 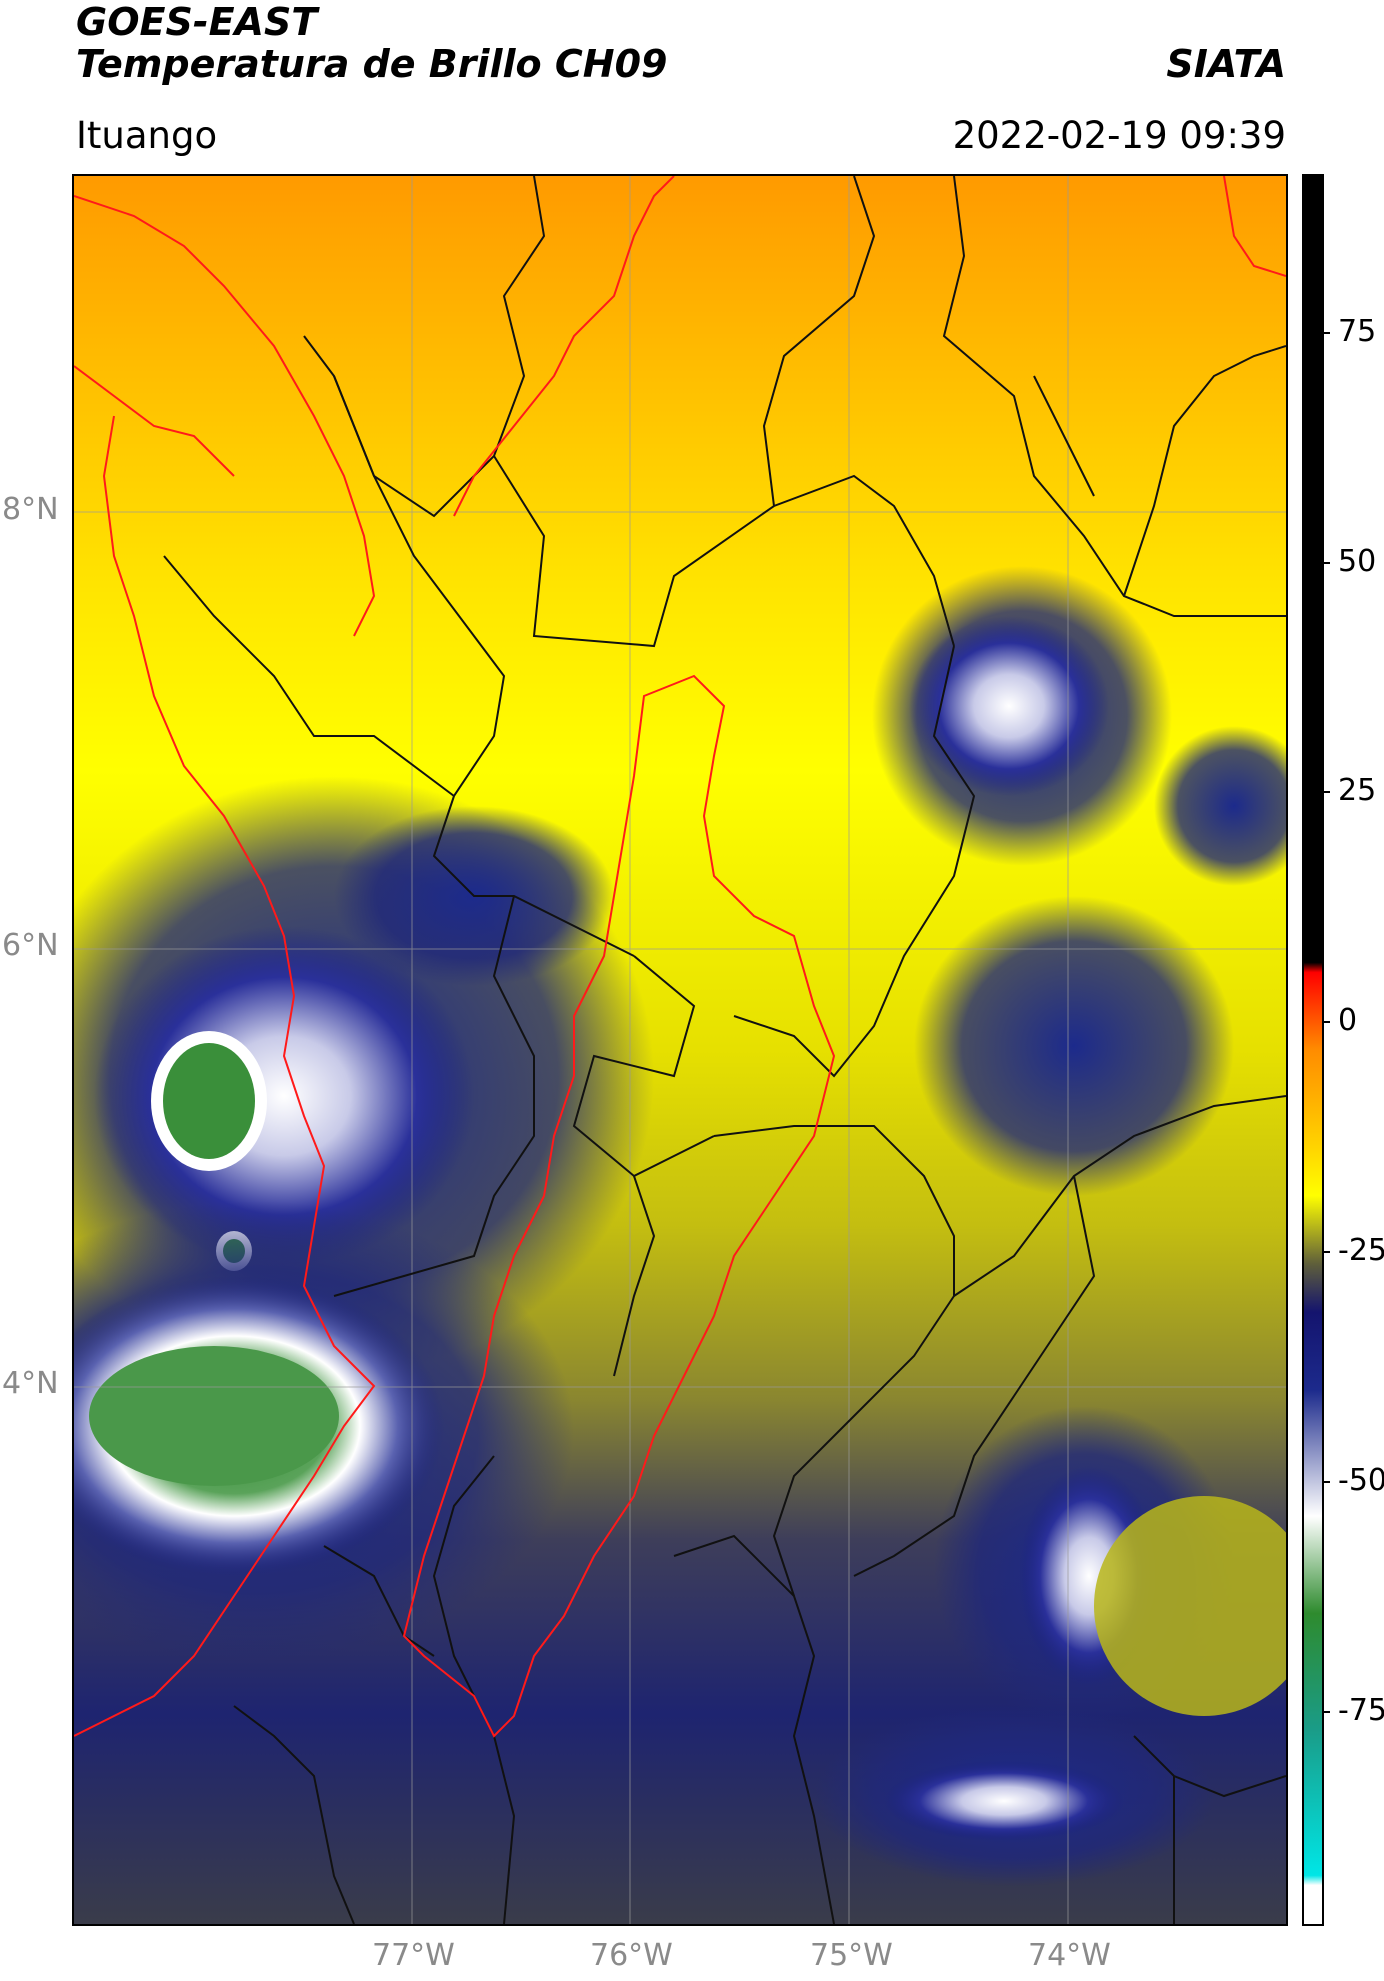 What do you see at coordinates (851, 1955) in the screenshot?
I see `lon-label-75w: 75°W` at bounding box center [851, 1955].